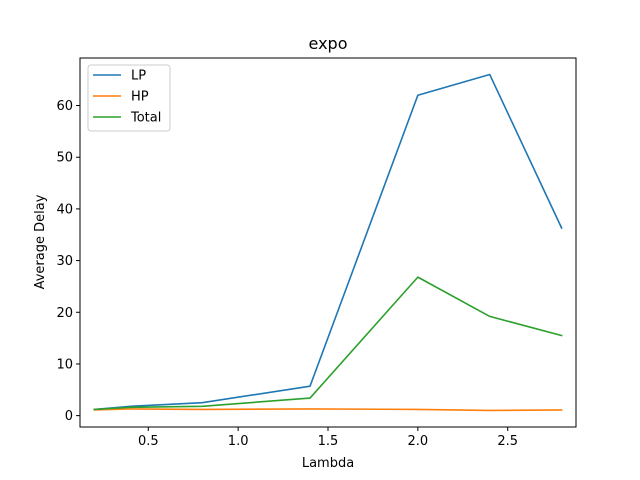 The image size is (640, 480). Describe the element at coordinates (328, 43) in the screenshot. I see `chart-title: expo` at that location.